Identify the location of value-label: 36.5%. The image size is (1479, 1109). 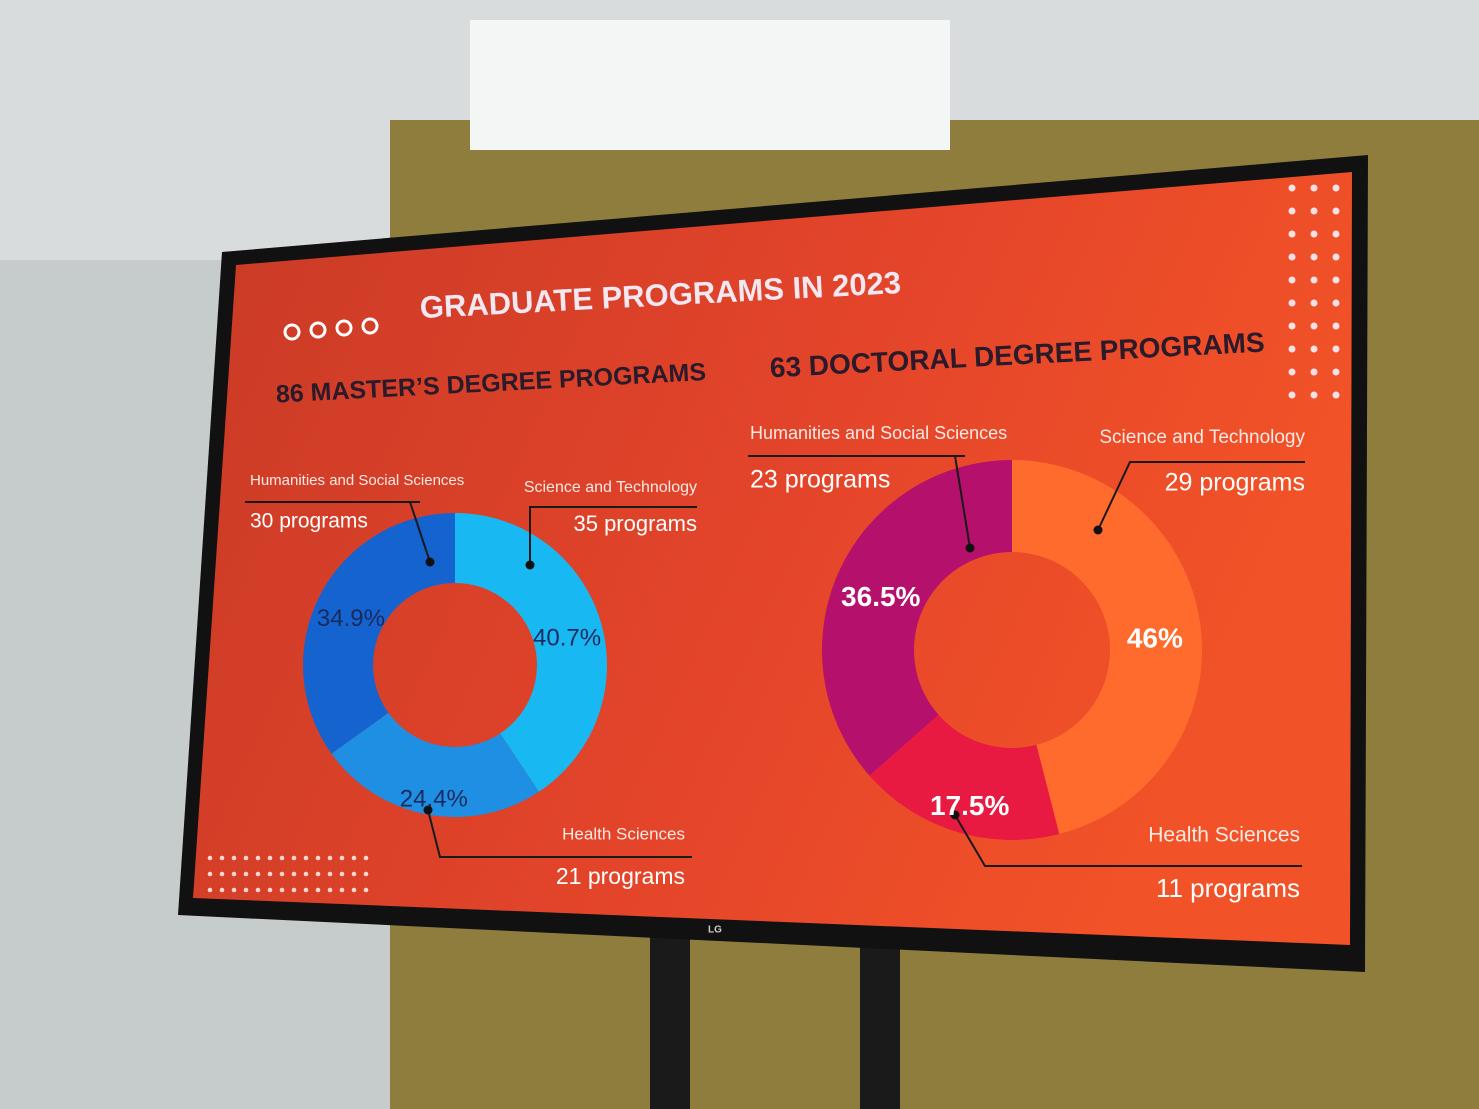
(880, 596).